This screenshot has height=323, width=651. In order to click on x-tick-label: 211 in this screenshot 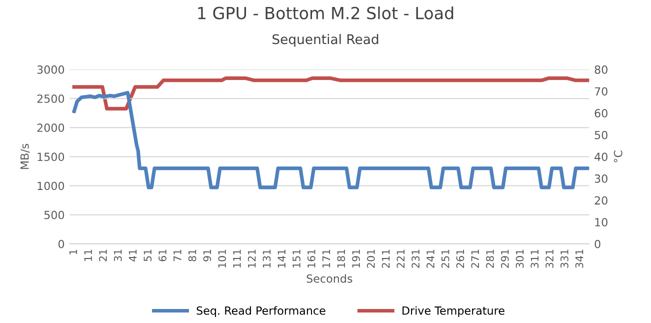, I will do `click(386, 259)`.